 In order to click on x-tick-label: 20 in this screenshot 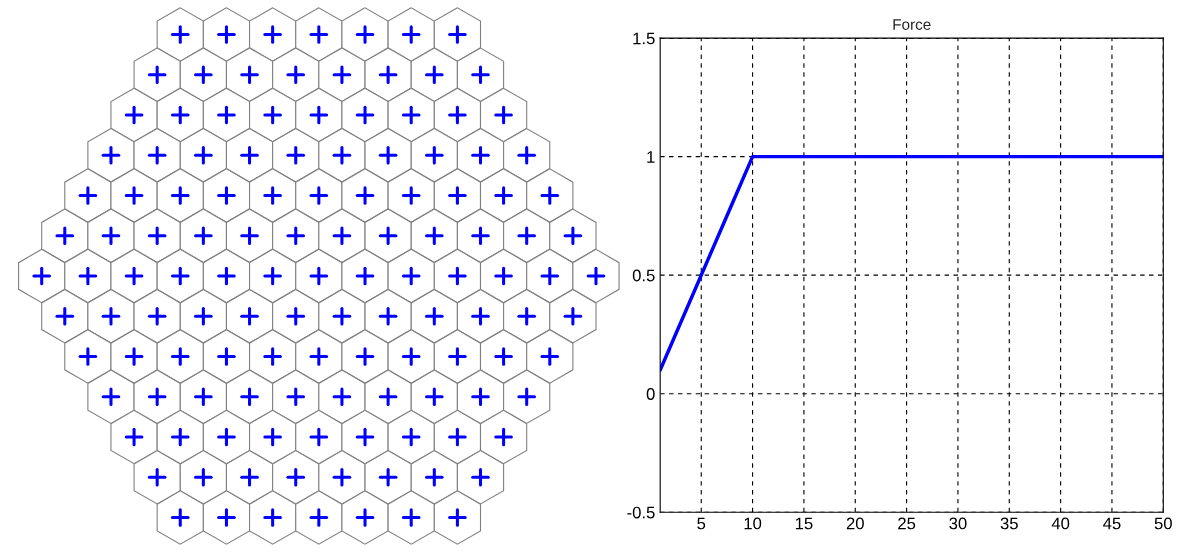, I will do `click(855, 523)`.